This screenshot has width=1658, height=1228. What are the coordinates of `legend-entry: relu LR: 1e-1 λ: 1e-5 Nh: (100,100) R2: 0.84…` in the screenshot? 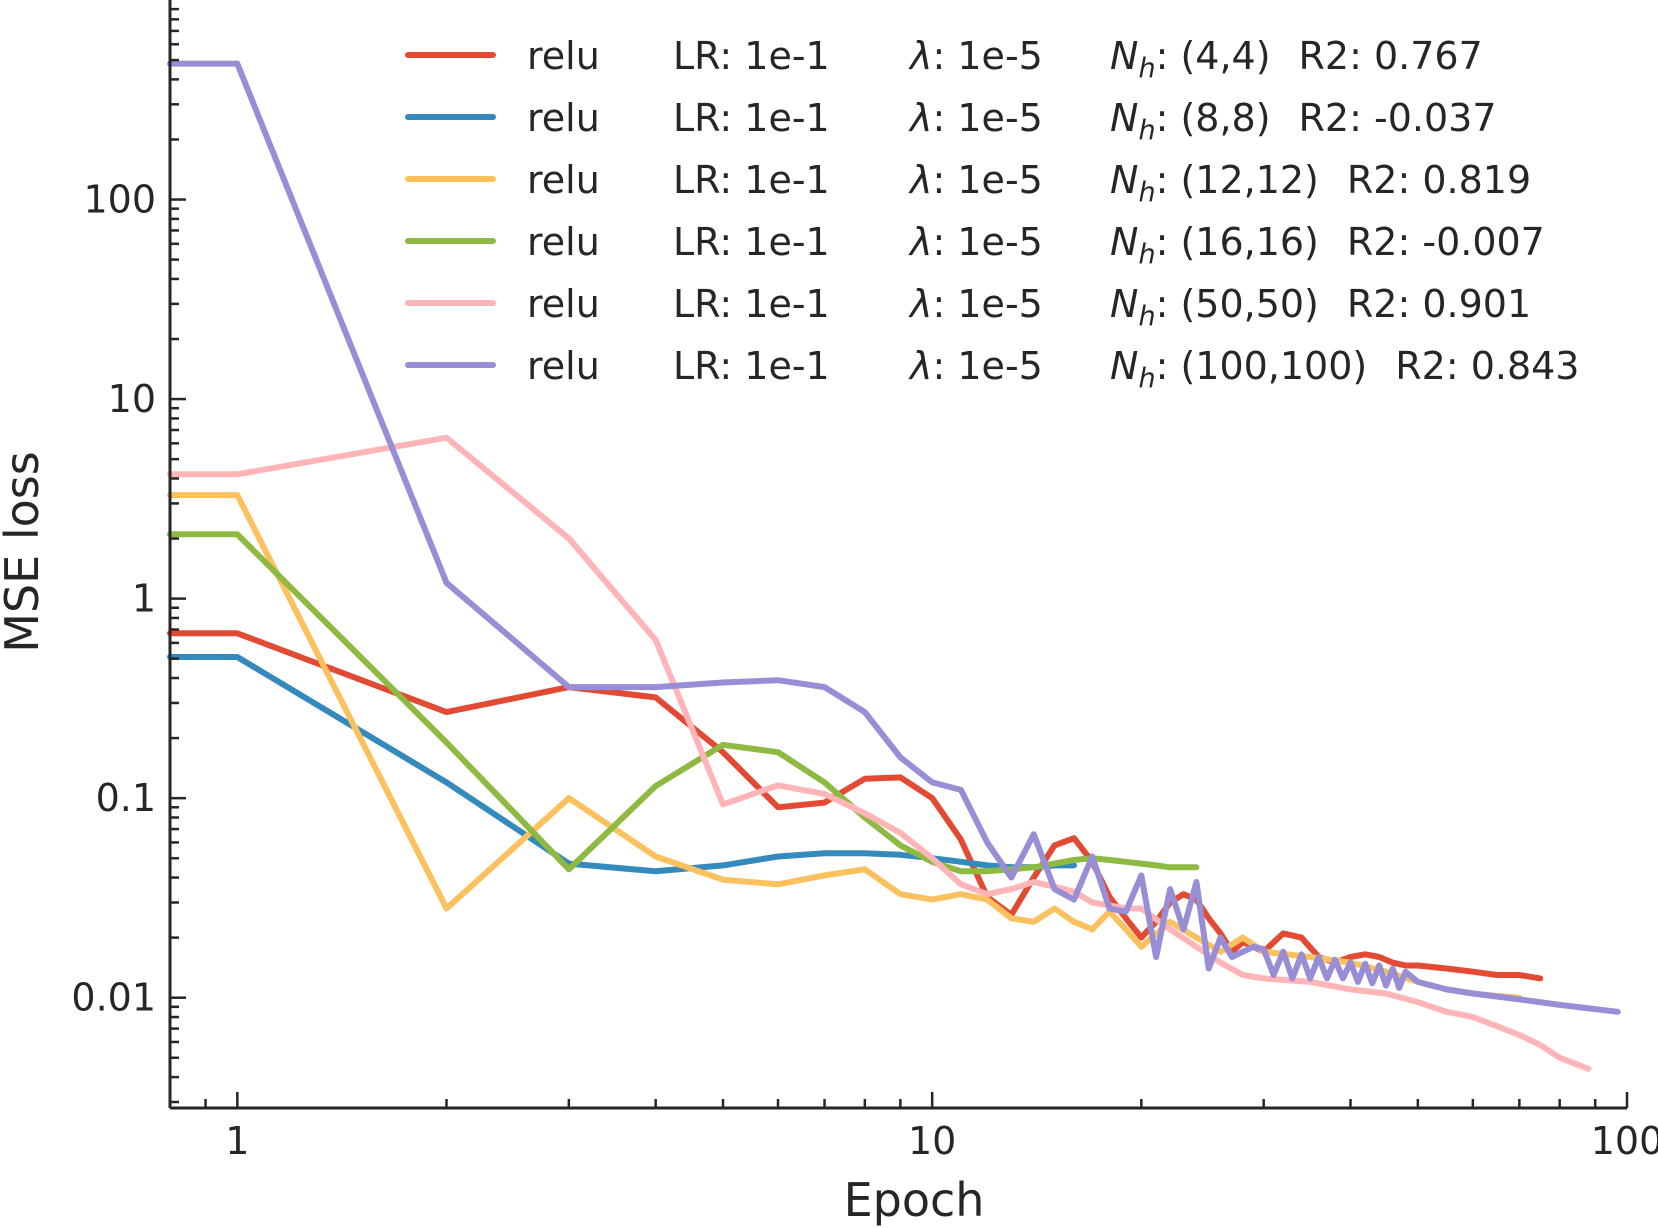 It's located at (992, 369).